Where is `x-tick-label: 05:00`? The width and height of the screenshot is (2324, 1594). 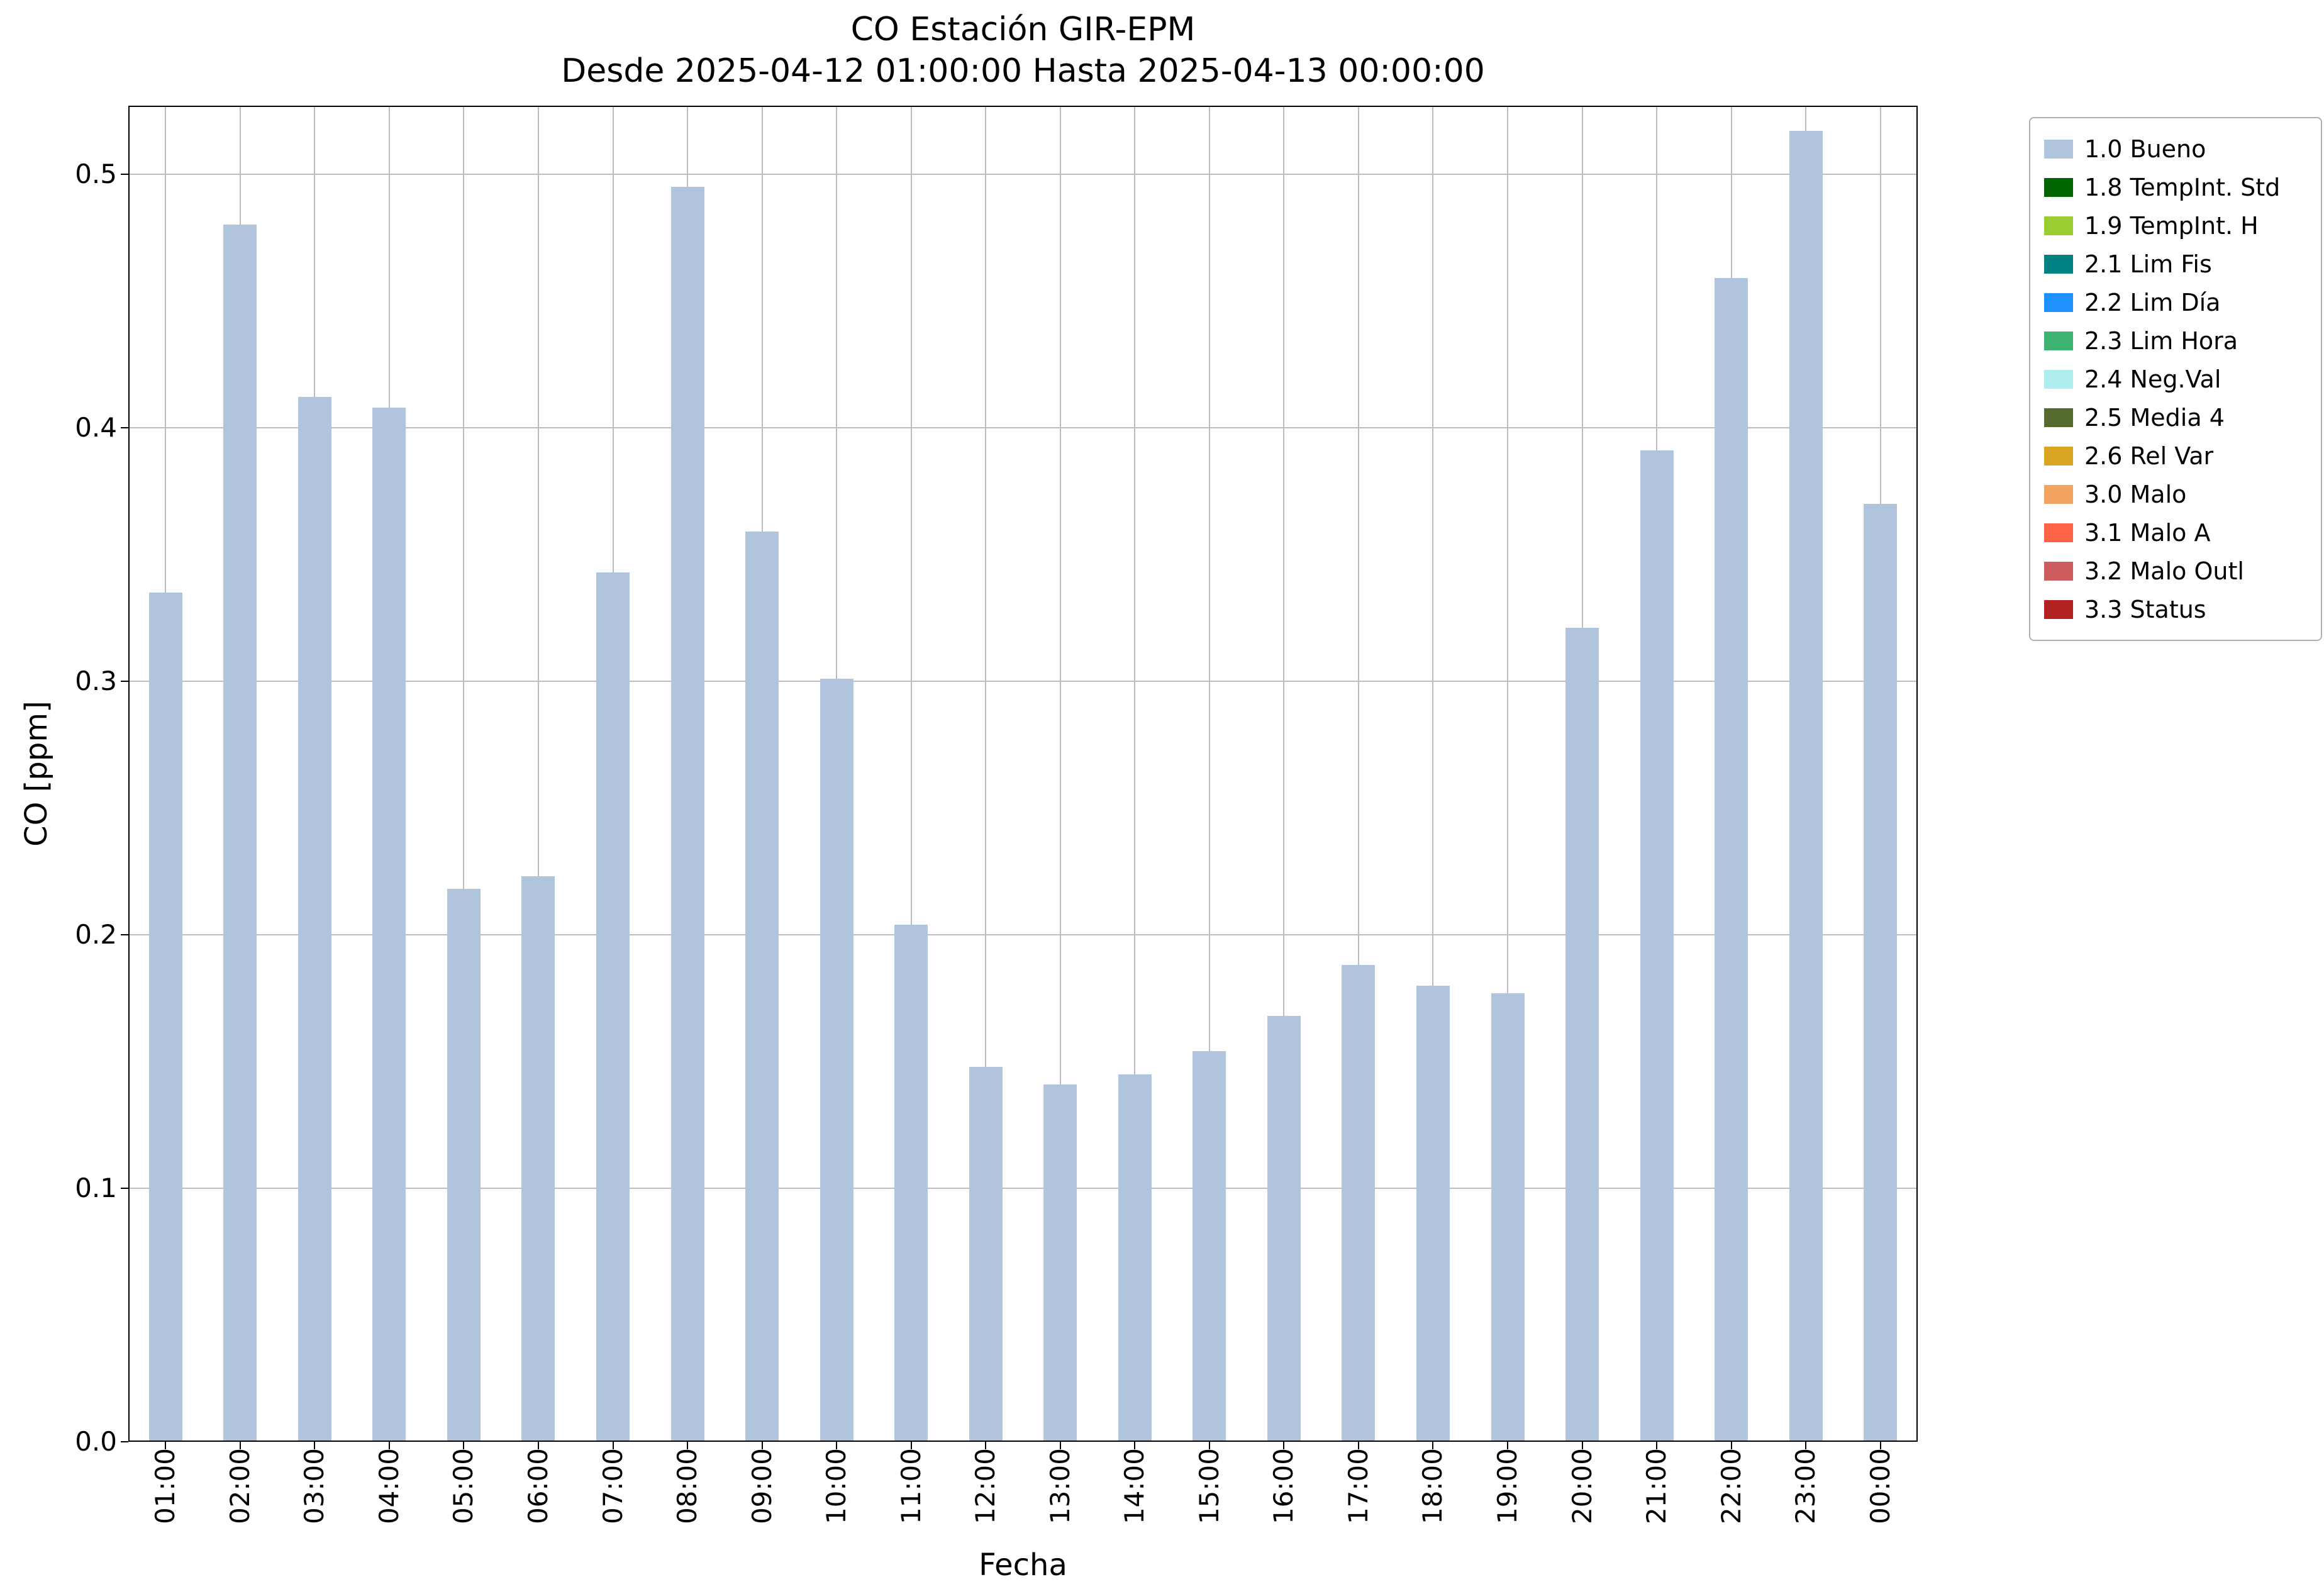 x-tick-label: 05:00 is located at coordinates (463, 1487).